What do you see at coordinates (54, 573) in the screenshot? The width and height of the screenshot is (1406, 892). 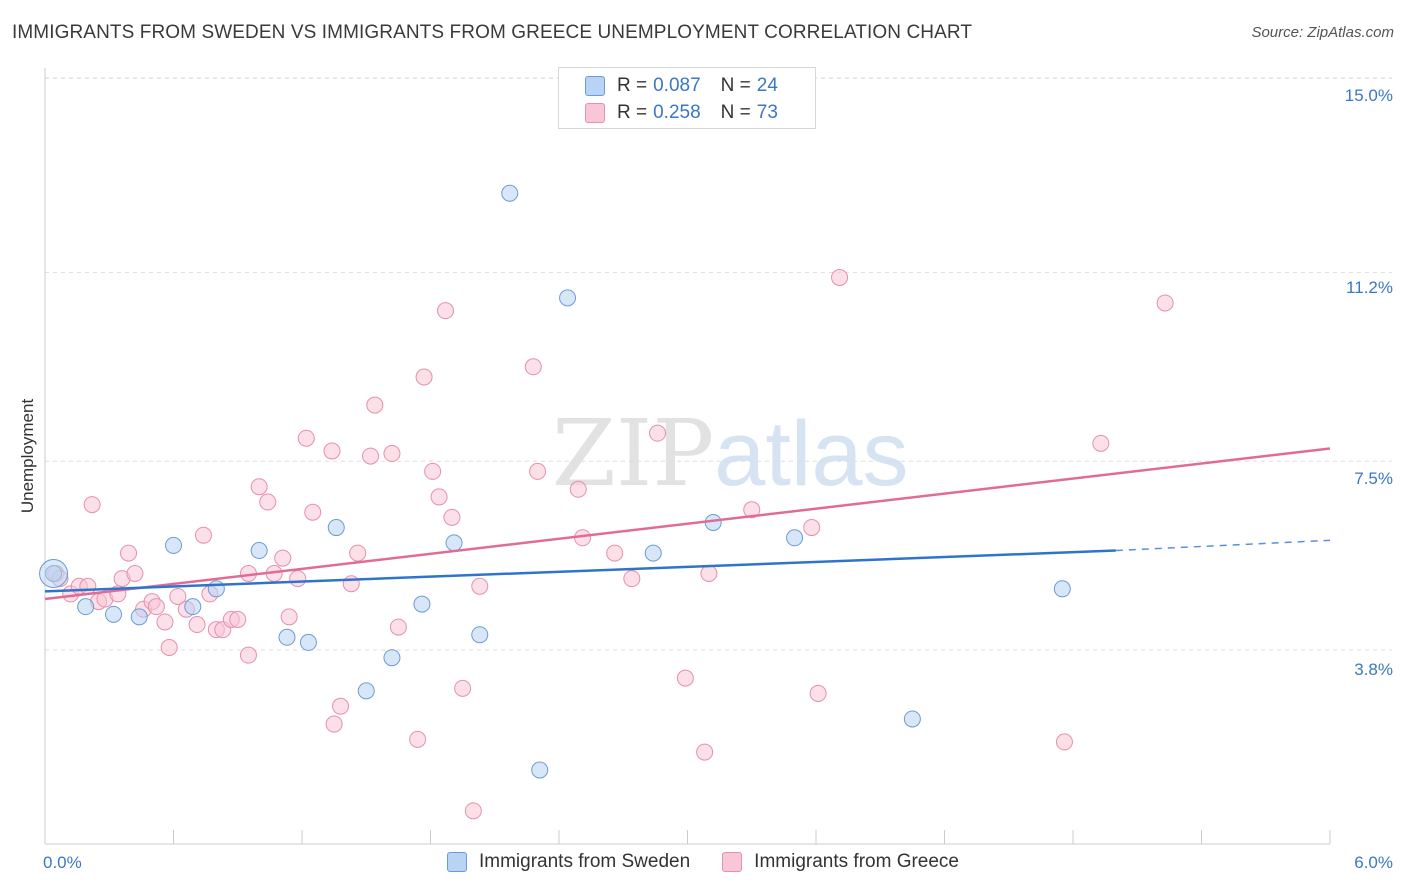 I see `sweden-cluster-point` at bounding box center [54, 573].